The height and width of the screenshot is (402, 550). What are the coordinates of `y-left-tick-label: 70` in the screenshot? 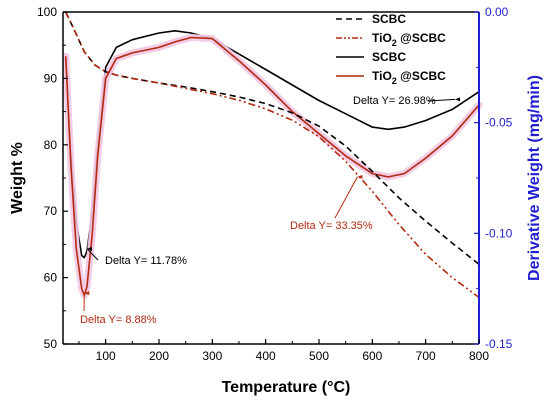 It's located at (51, 211).